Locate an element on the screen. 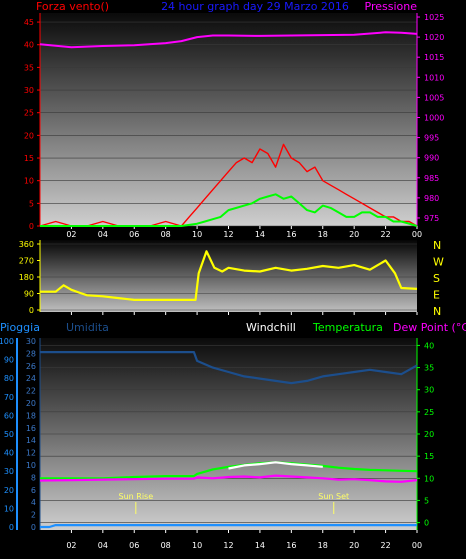  humidity-tick-label: 8 is located at coordinates (33, 477).